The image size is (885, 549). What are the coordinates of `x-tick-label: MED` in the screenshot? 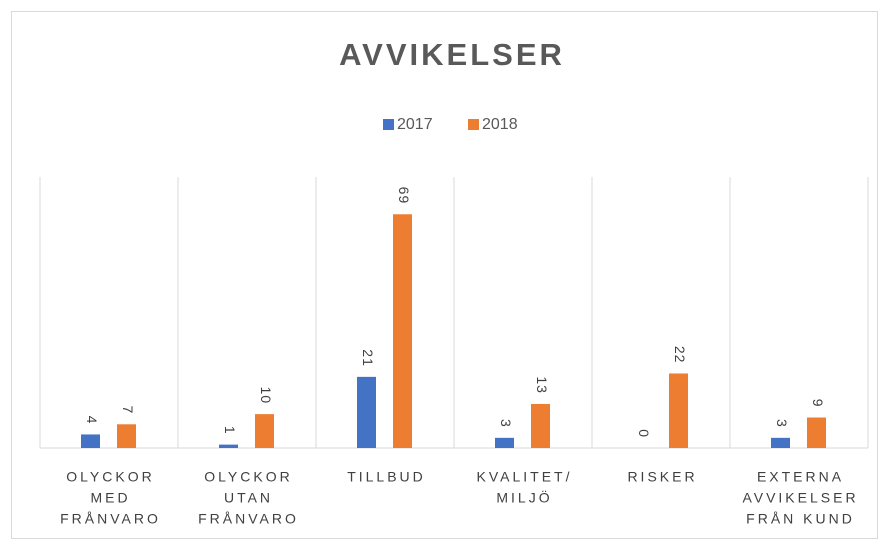 It's located at (110, 498).